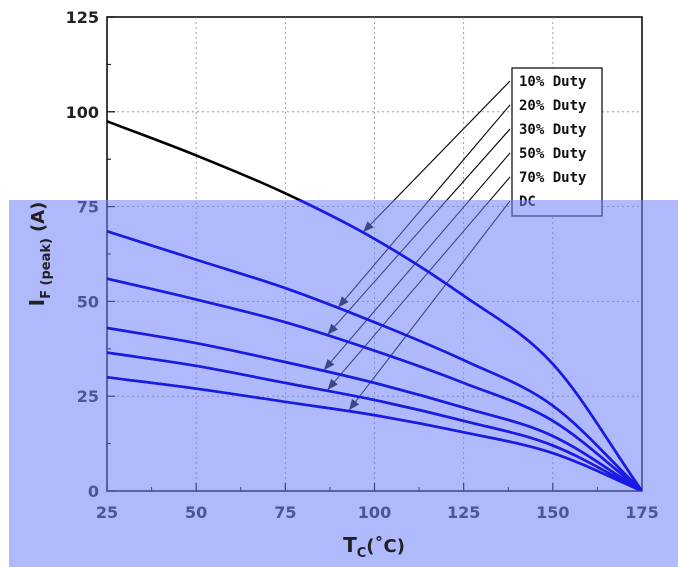 Image resolution: width=678 pixels, height=567 pixels. What do you see at coordinates (46, 268) in the screenshot?
I see `y-axis-label-sub: F (peak)` at bounding box center [46, 268].